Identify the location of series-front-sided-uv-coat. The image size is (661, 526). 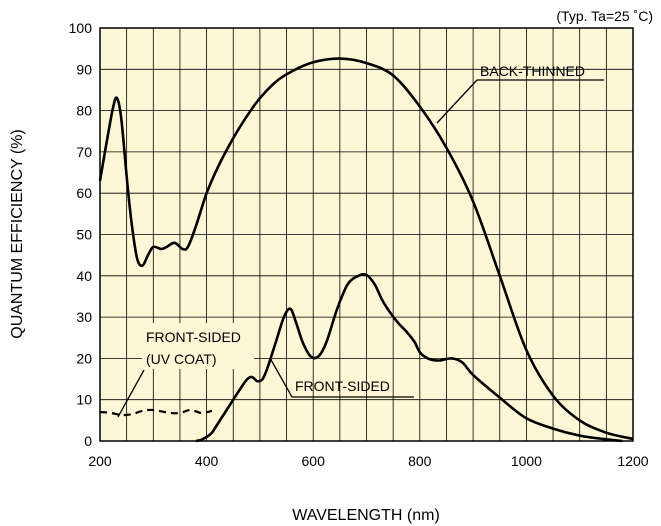
(156, 412).